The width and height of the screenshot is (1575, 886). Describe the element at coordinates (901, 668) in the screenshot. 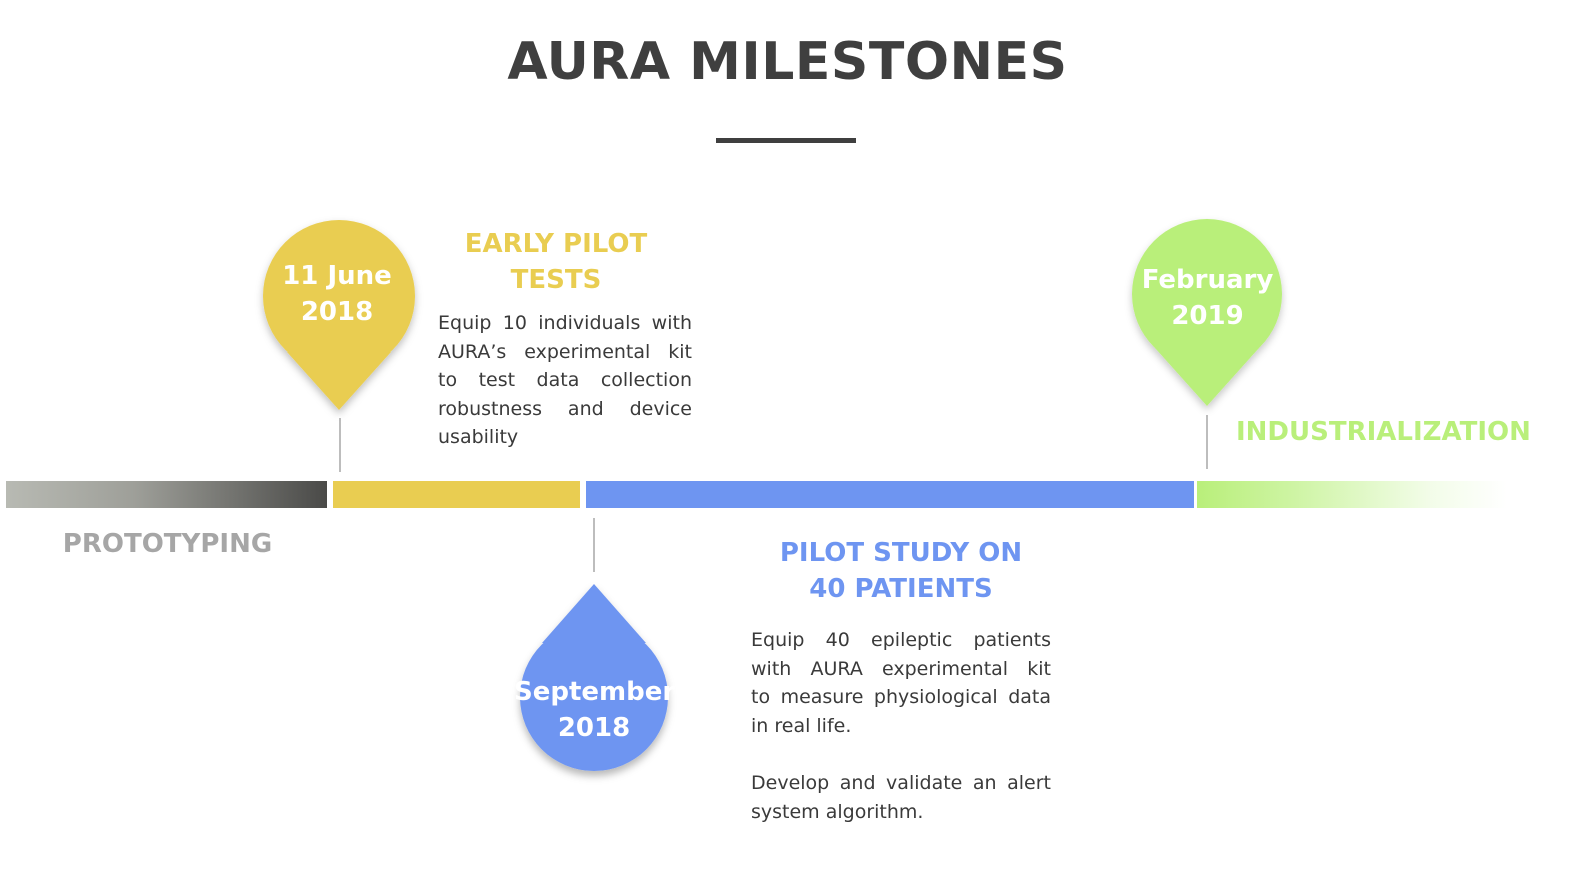

I see `description-line: with AURA experimental kit` at that location.